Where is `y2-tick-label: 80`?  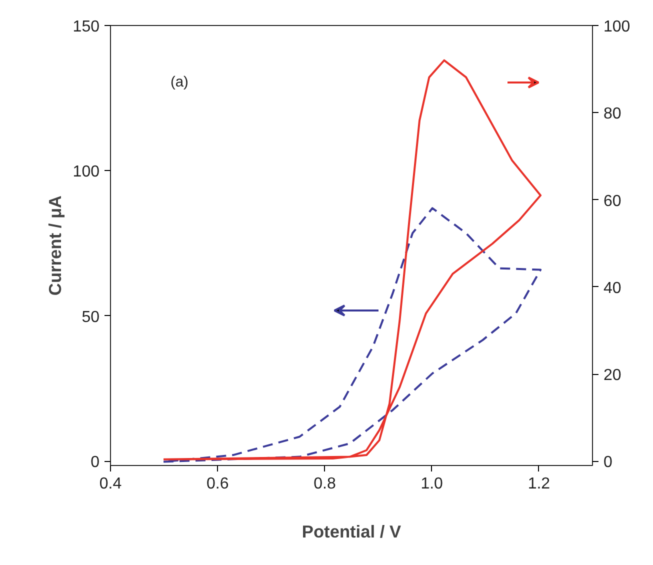
y2-tick-label: 80 is located at coordinates (613, 114).